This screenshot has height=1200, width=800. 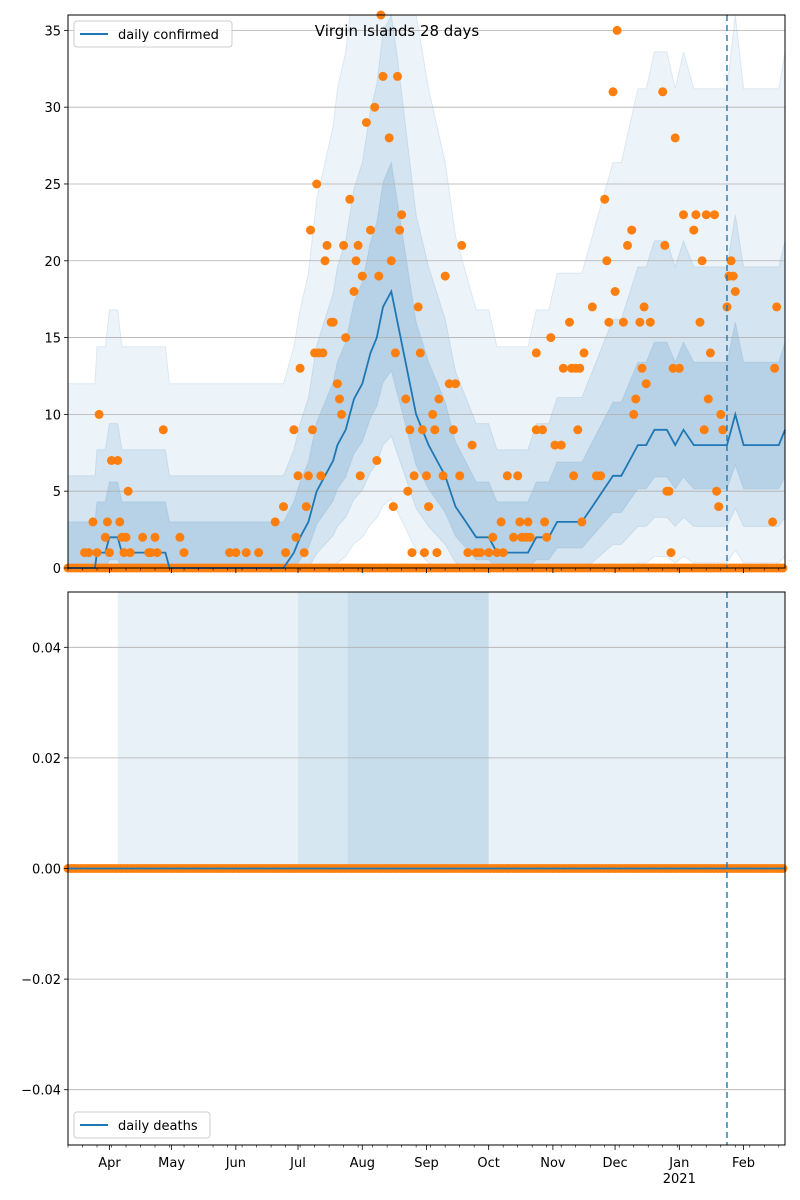 What do you see at coordinates (52, 31) in the screenshot?
I see `y-tick-label: 35` at bounding box center [52, 31].